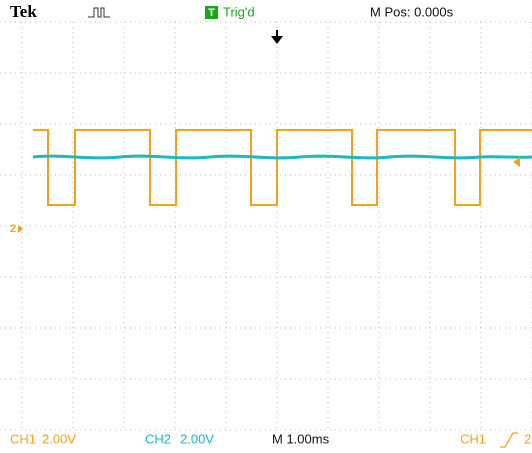 This screenshot has width=532, height=453. I want to click on trigger-box-label: T, so click(211, 13).